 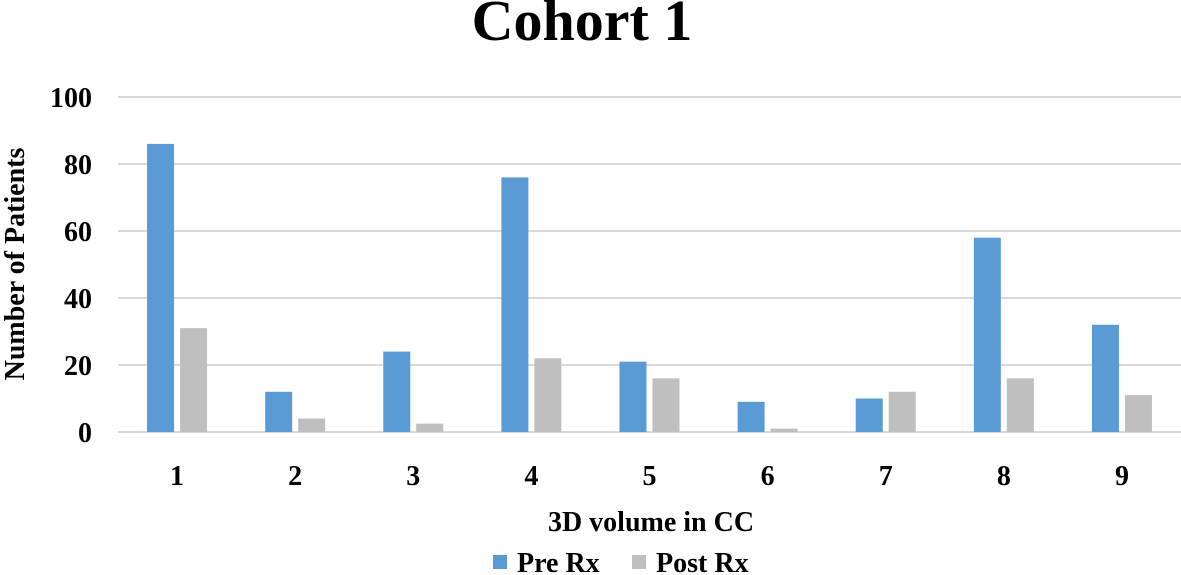 What do you see at coordinates (1122, 476) in the screenshot?
I see `x-tick-label: 9` at bounding box center [1122, 476].